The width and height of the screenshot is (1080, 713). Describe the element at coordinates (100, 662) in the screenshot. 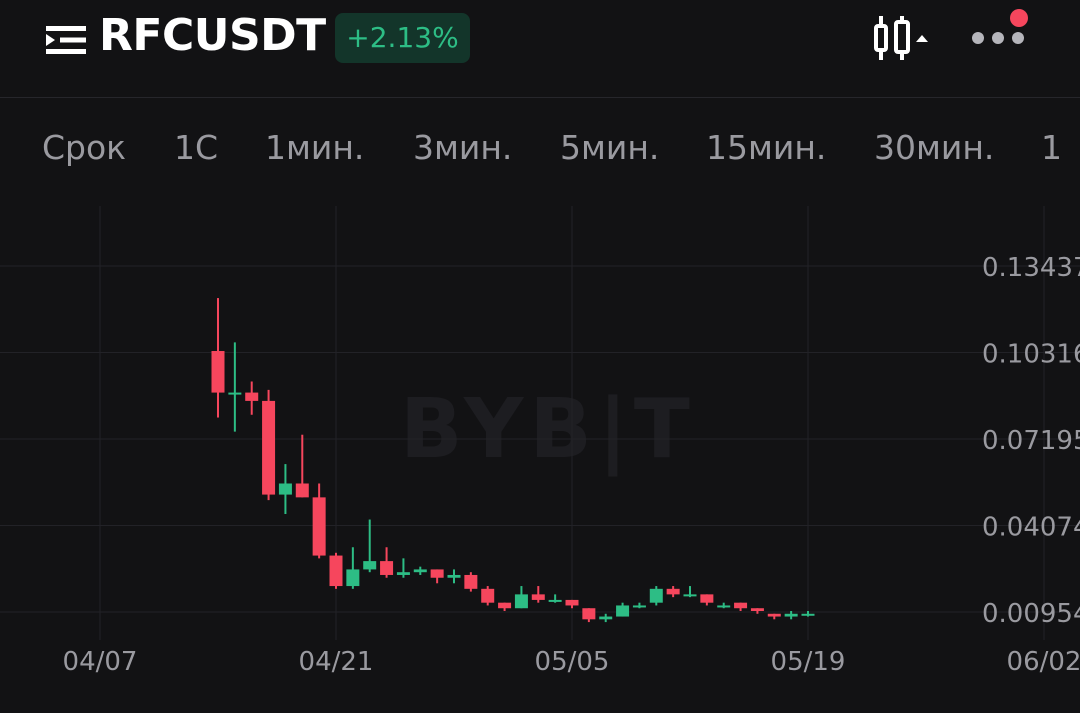

I see `x-axis-tick-label: 04/07` at that location.